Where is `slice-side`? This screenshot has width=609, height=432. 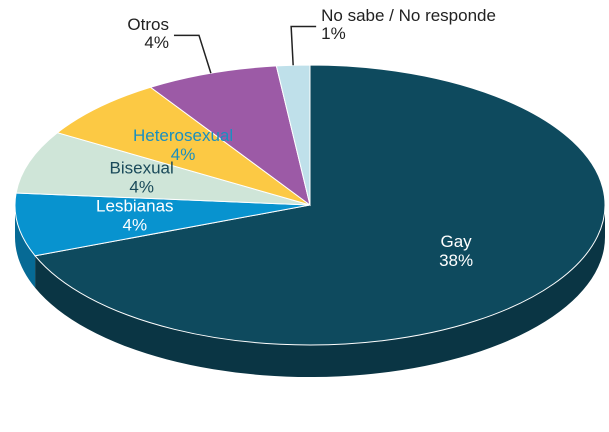
slice-side is located at coordinates (25, 246).